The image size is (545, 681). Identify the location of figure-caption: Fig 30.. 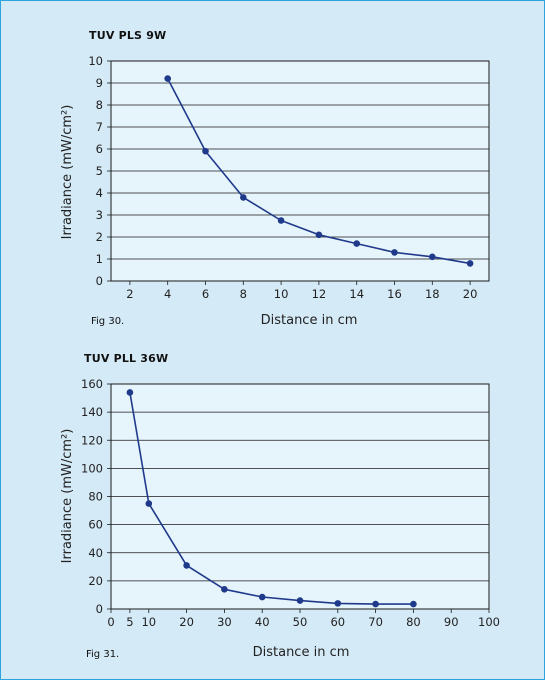
(107, 321).